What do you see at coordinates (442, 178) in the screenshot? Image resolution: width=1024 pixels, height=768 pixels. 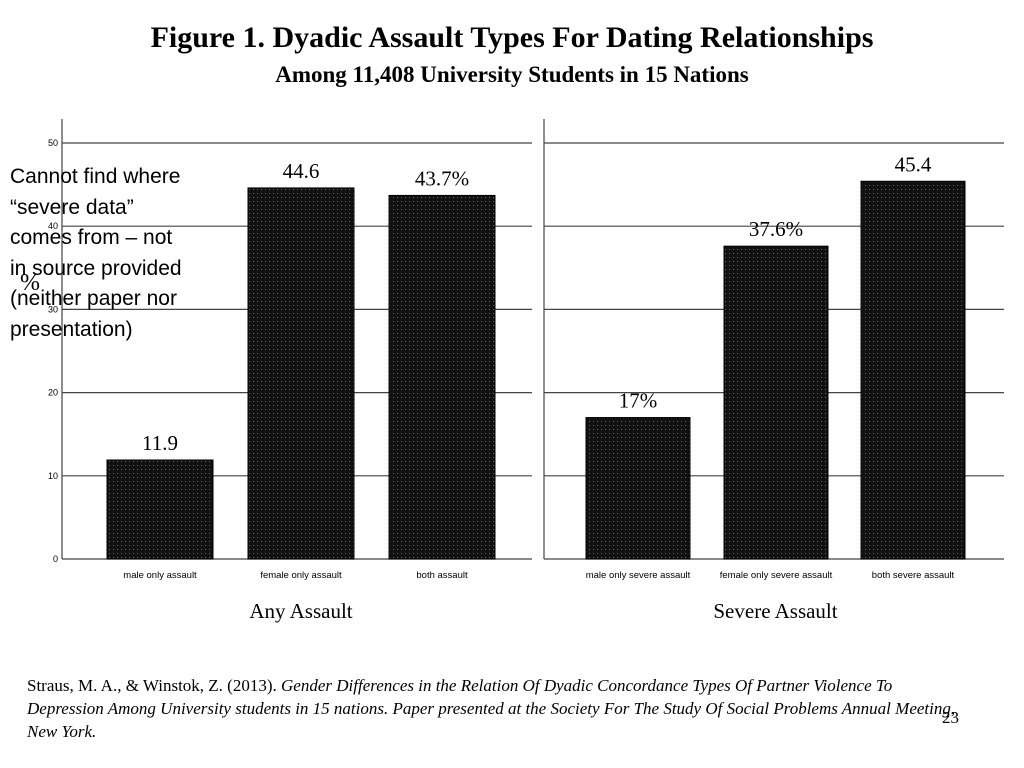 I see `data-label: 43.7%` at bounding box center [442, 178].